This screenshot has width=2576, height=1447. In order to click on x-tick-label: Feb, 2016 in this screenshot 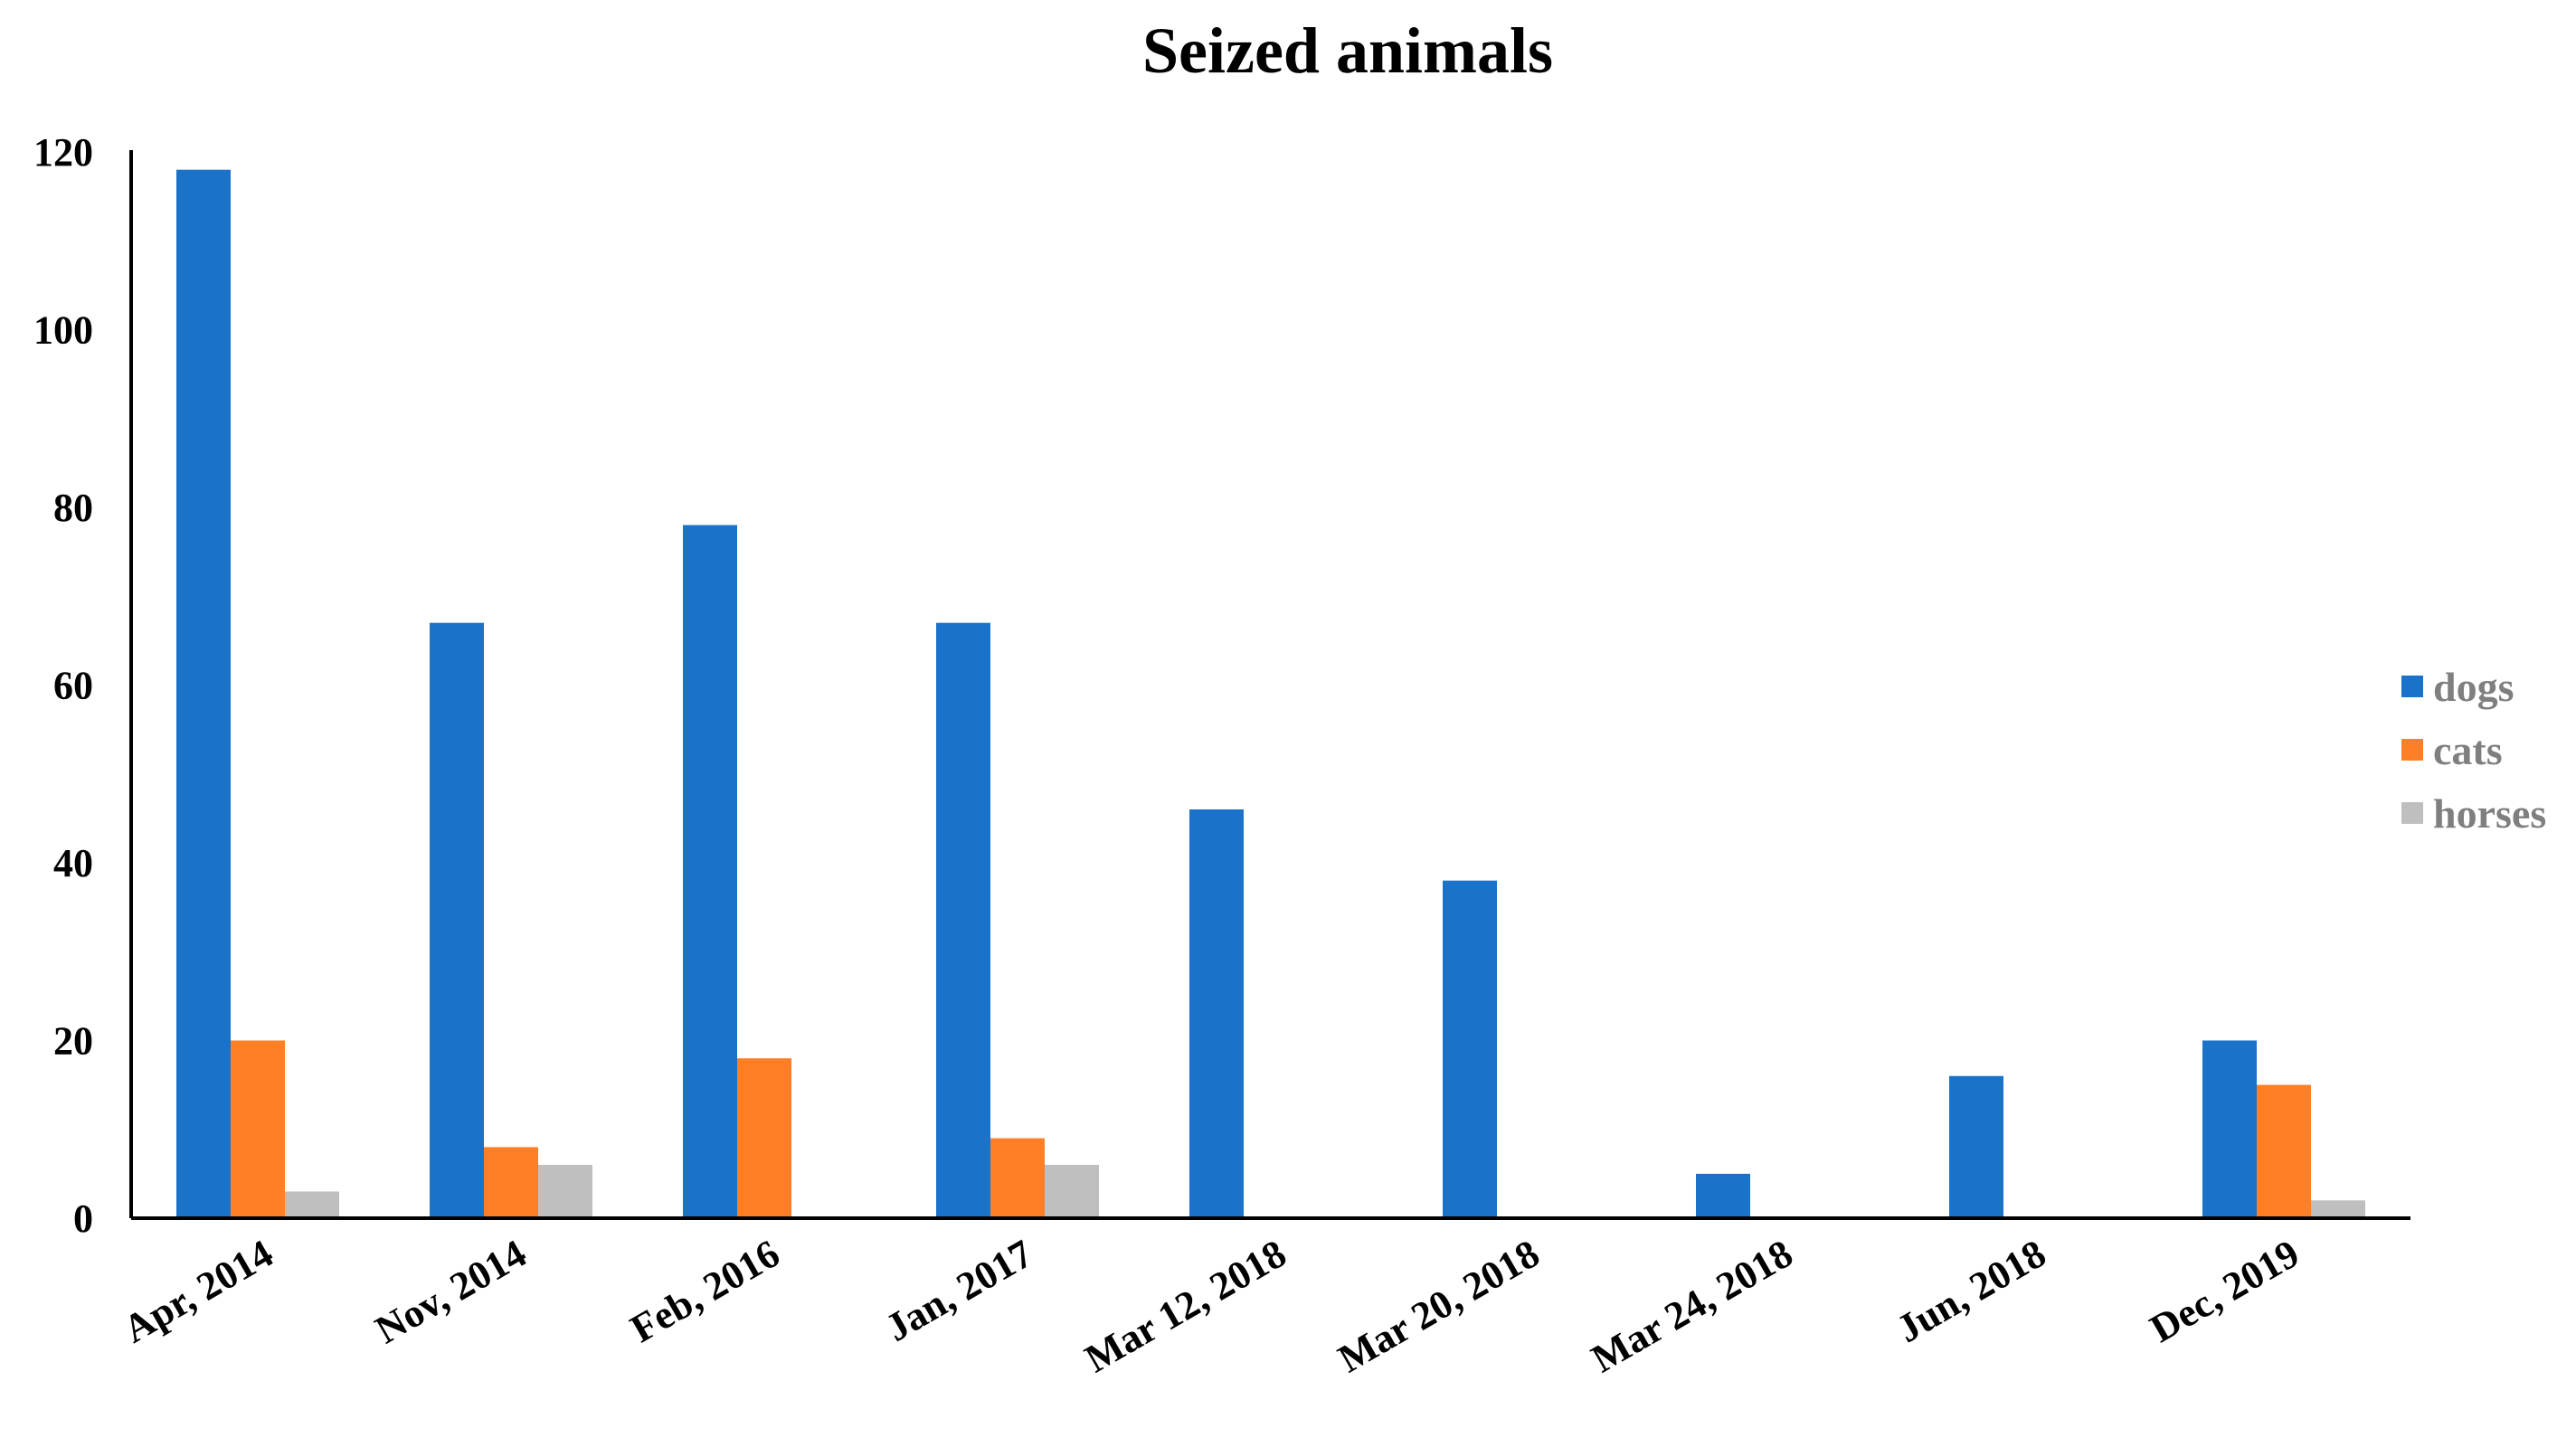, I will do `click(705, 1291)`.